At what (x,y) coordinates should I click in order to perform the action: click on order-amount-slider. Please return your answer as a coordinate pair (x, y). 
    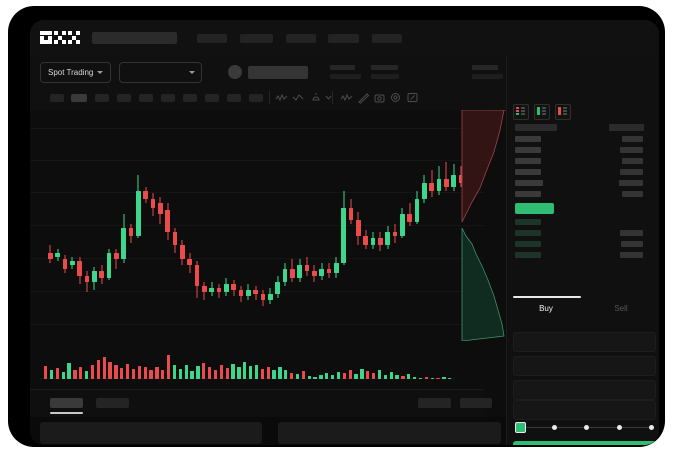
    Looking at the image, I should click on (584, 427).